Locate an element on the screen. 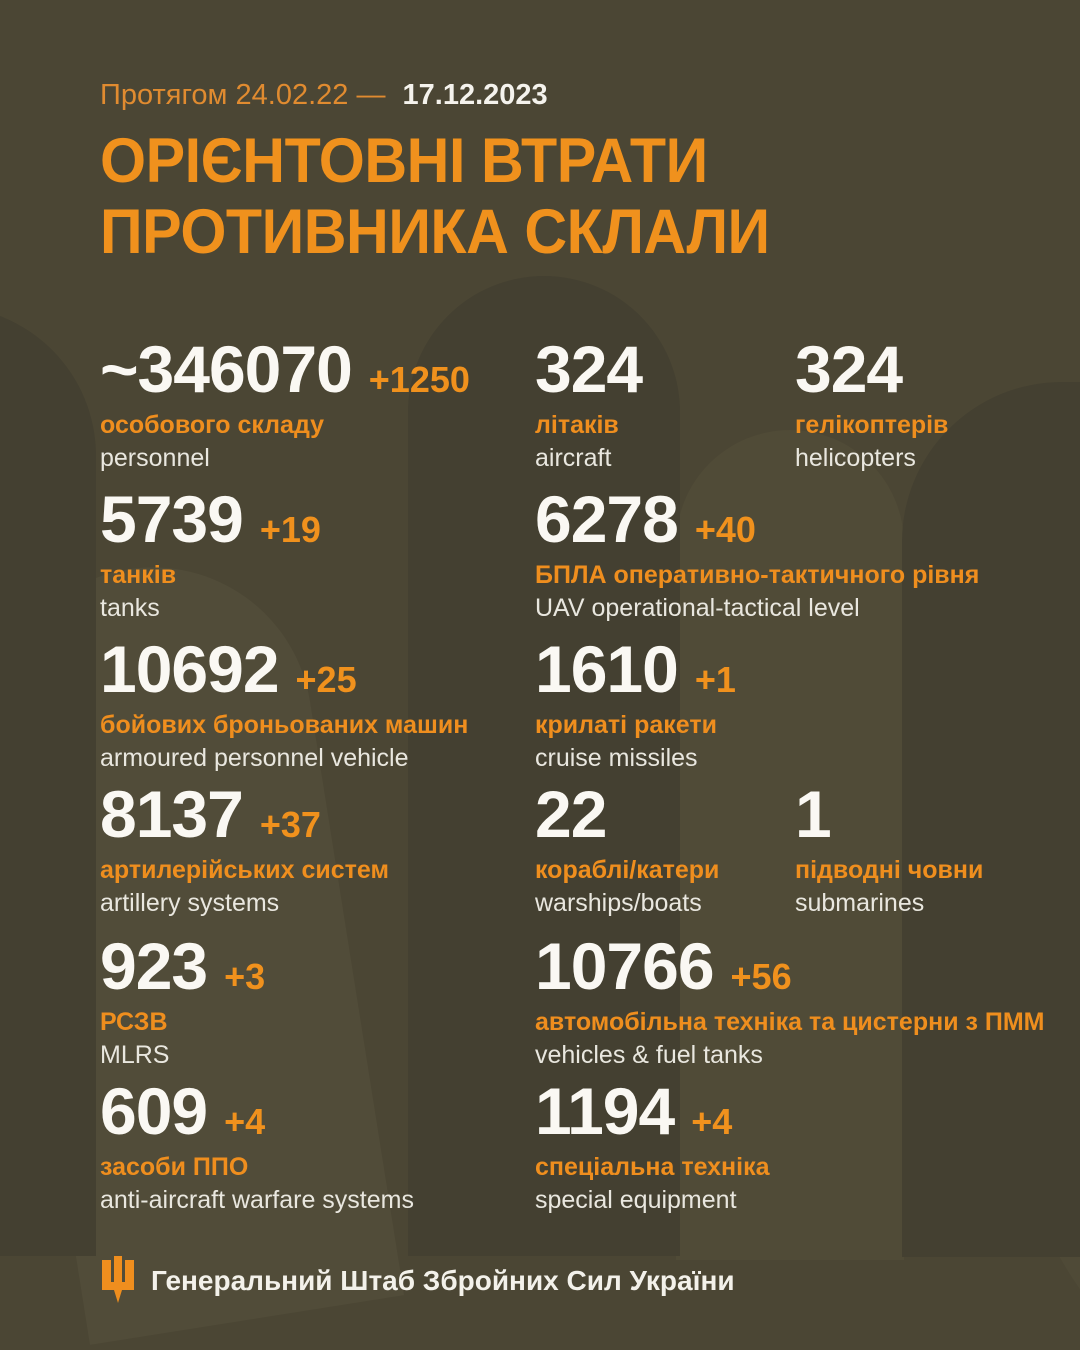 Image resolution: width=1080 pixels, height=1350 pixels. stat-value: 1194 is located at coordinates (605, 1111).